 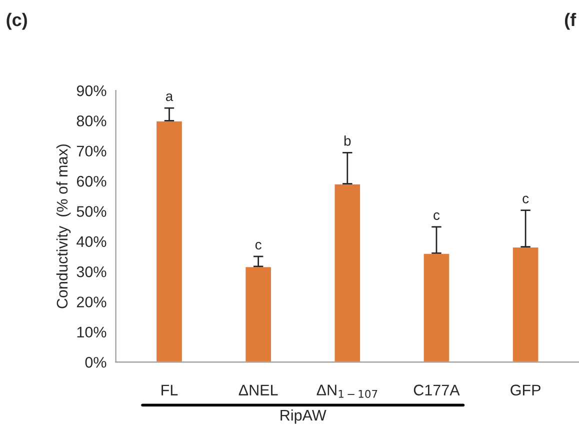 I want to click on y-tick-label: 90%, so click(x=91, y=90).